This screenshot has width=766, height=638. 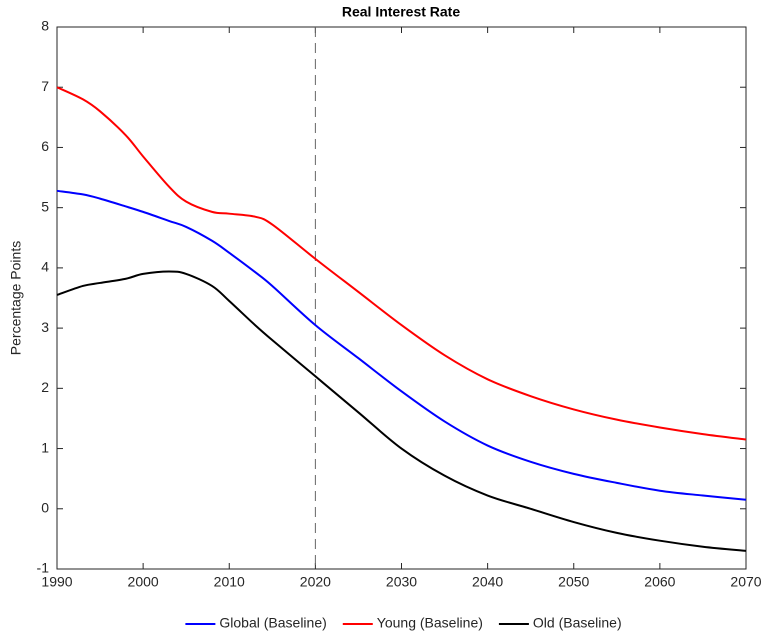 What do you see at coordinates (430, 623) in the screenshot?
I see `legend-label: Young (Baseline)` at bounding box center [430, 623].